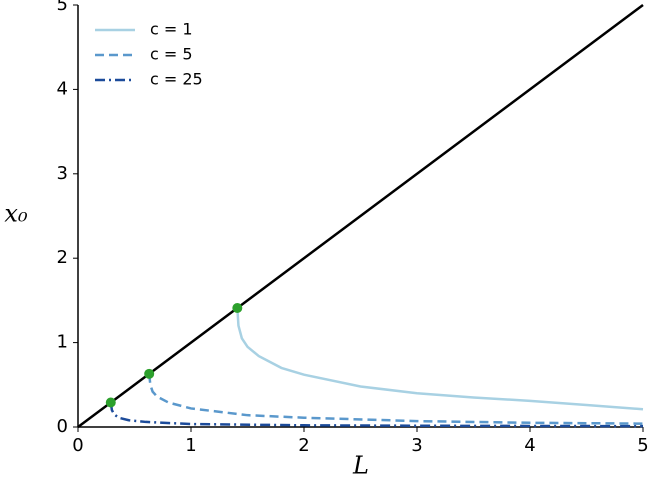  I want to click on y-tick-label: 5, so click(62, 7).